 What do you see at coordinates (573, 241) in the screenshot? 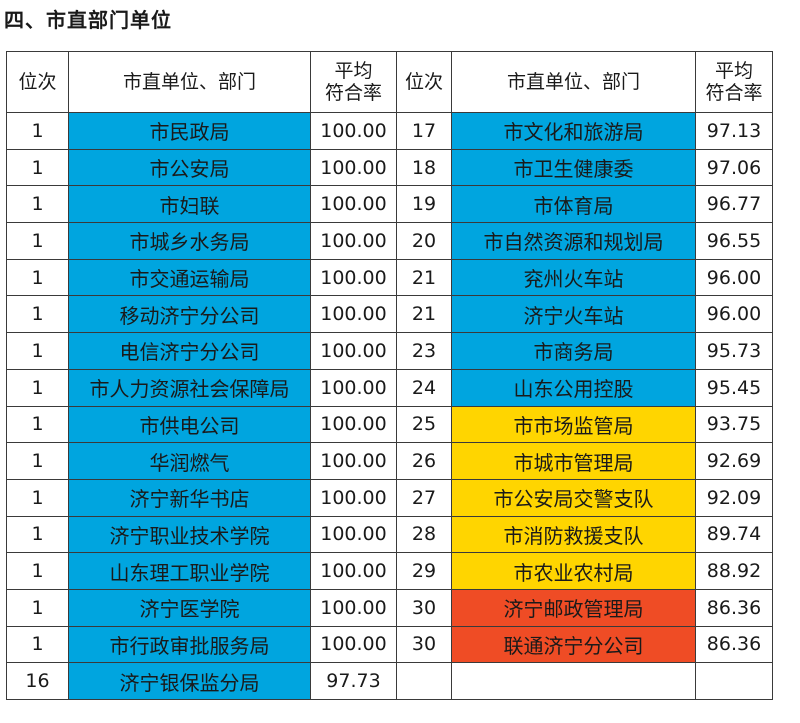
I see `unit-name-cell: 市自然资源和规划局` at bounding box center [573, 241].